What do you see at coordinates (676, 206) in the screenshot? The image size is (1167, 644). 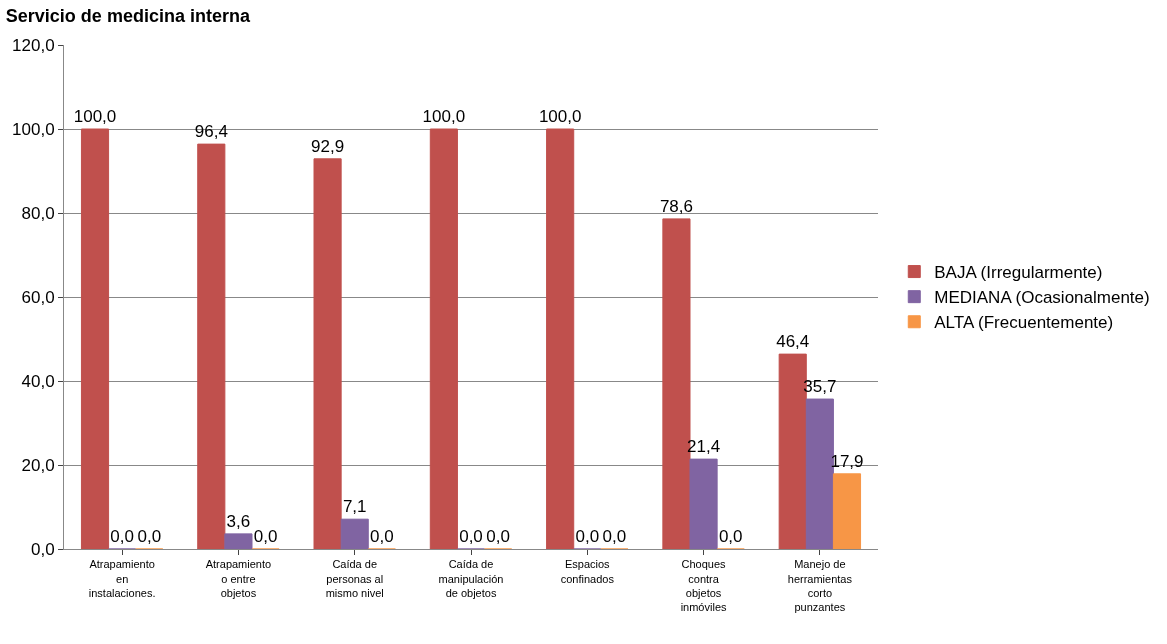 I see `data-label: 78,6` at bounding box center [676, 206].